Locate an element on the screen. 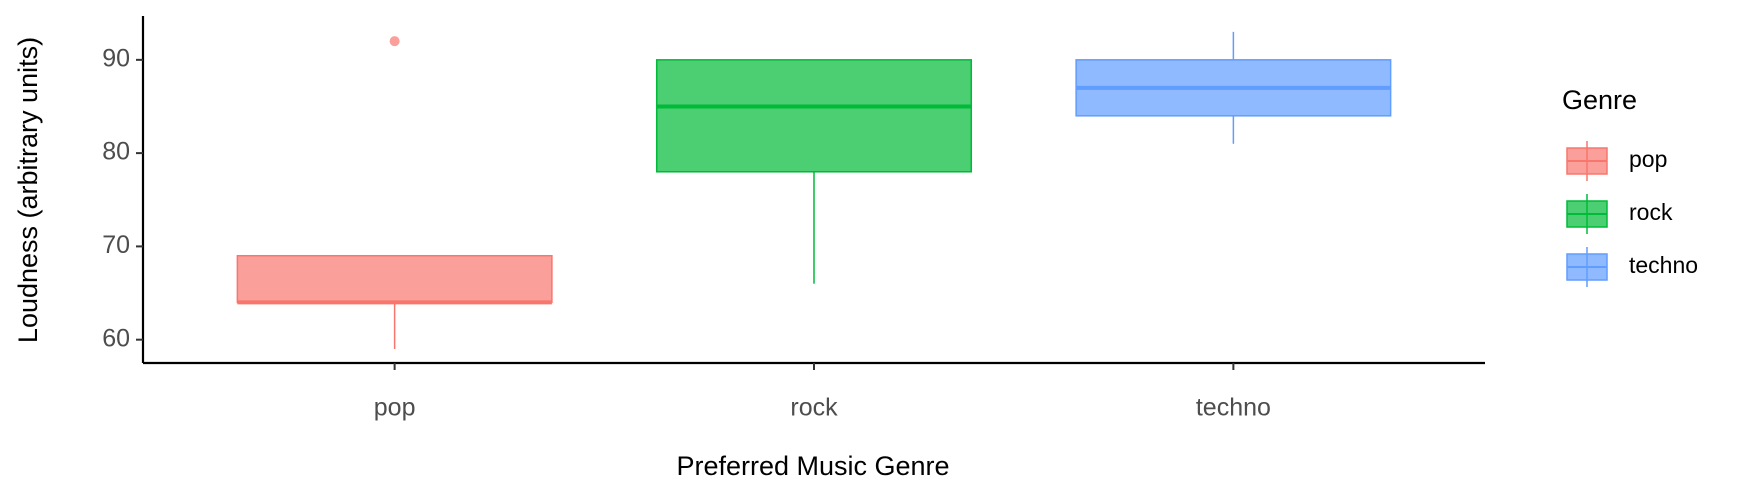 This screenshot has width=1756, height=499. legend-label: techno is located at coordinates (1663, 265).